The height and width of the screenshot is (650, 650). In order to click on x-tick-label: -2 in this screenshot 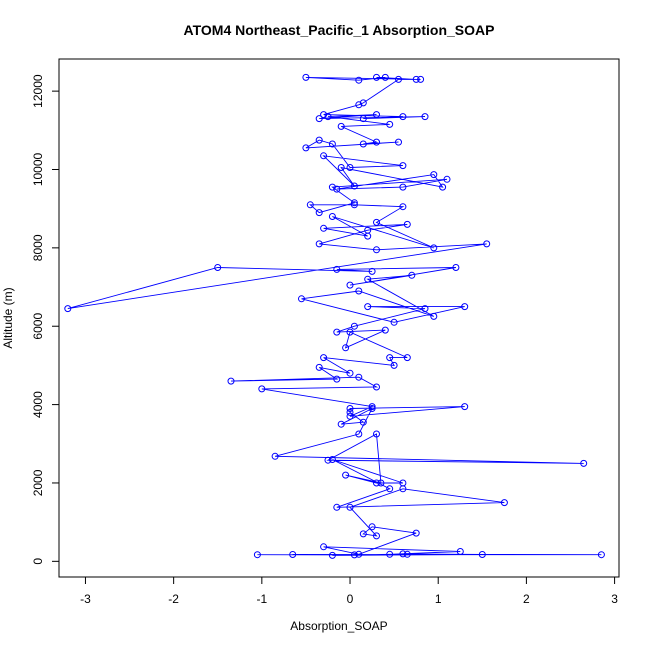, I will do `click(173, 599)`.